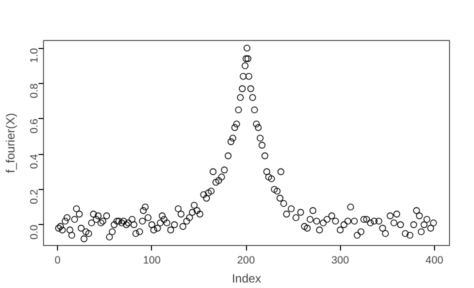 This screenshot has height=288, width=474. What do you see at coordinates (435, 260) in the screenshot?
I see `x-tick-label: 400` at bounding box center [435, 260].